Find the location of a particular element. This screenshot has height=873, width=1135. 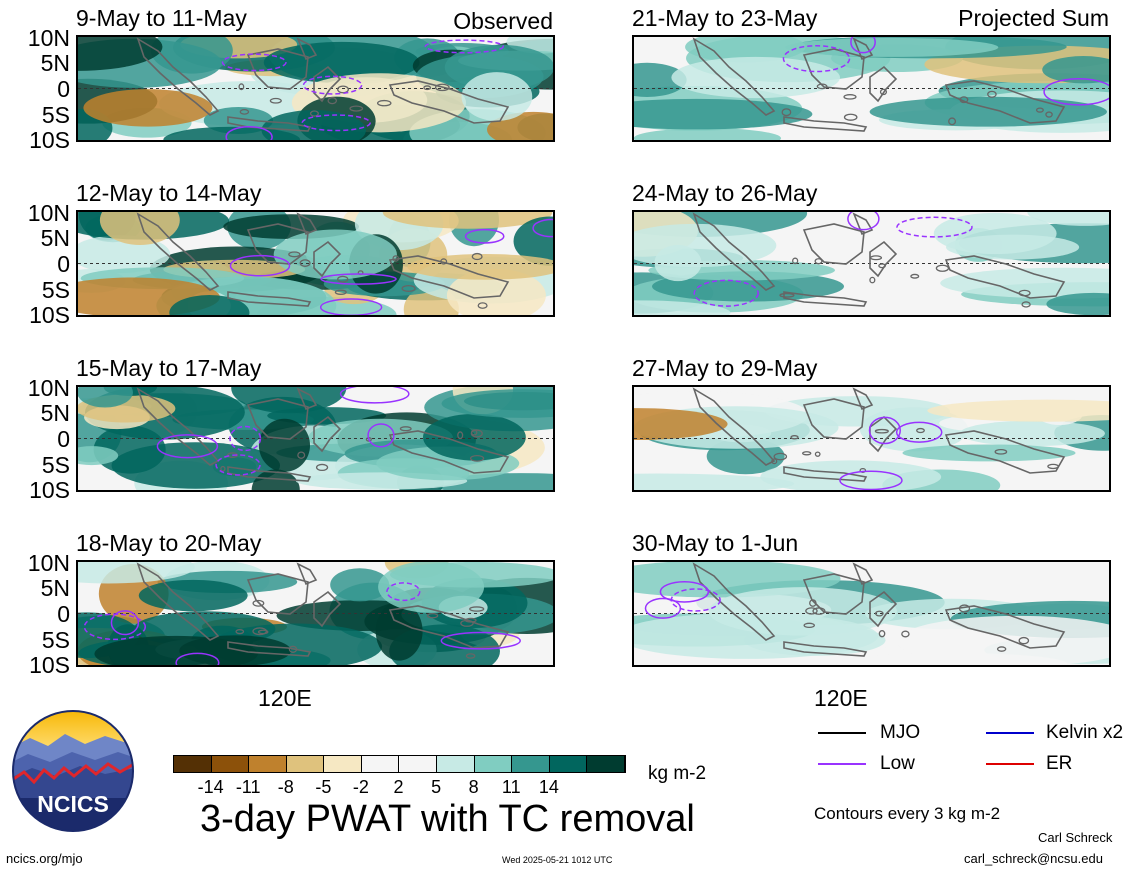

footer-url: ncics.org/mjo is located at coordinates (44, 858).